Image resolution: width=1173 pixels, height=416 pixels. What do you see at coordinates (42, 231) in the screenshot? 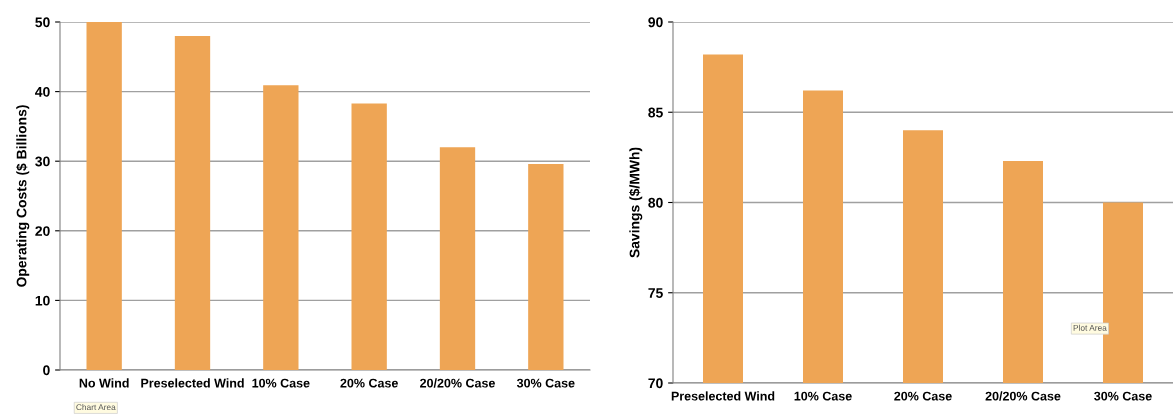
I see `y-tick-label: 20` at bounding box center [42, 231].